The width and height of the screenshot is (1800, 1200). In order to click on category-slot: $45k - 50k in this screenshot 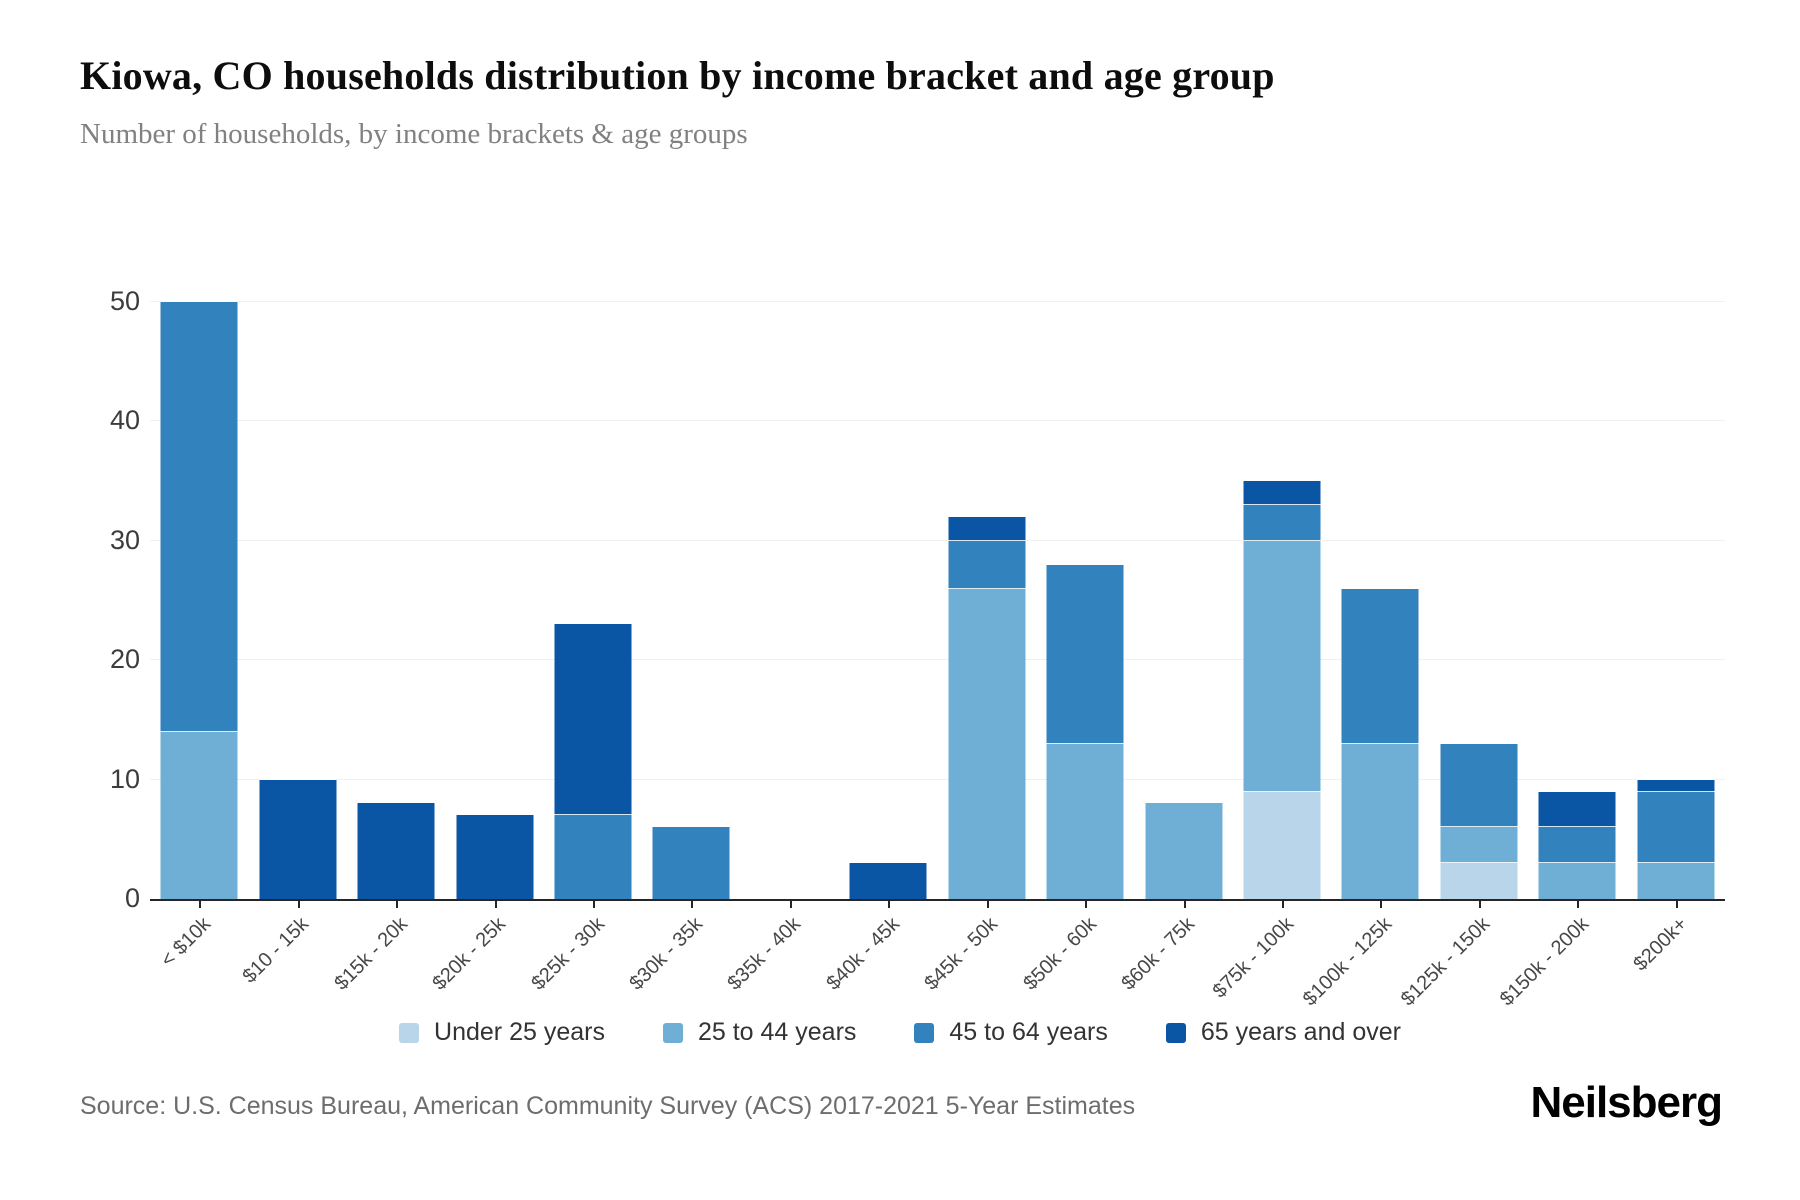, I will do `click(978, 648)`.